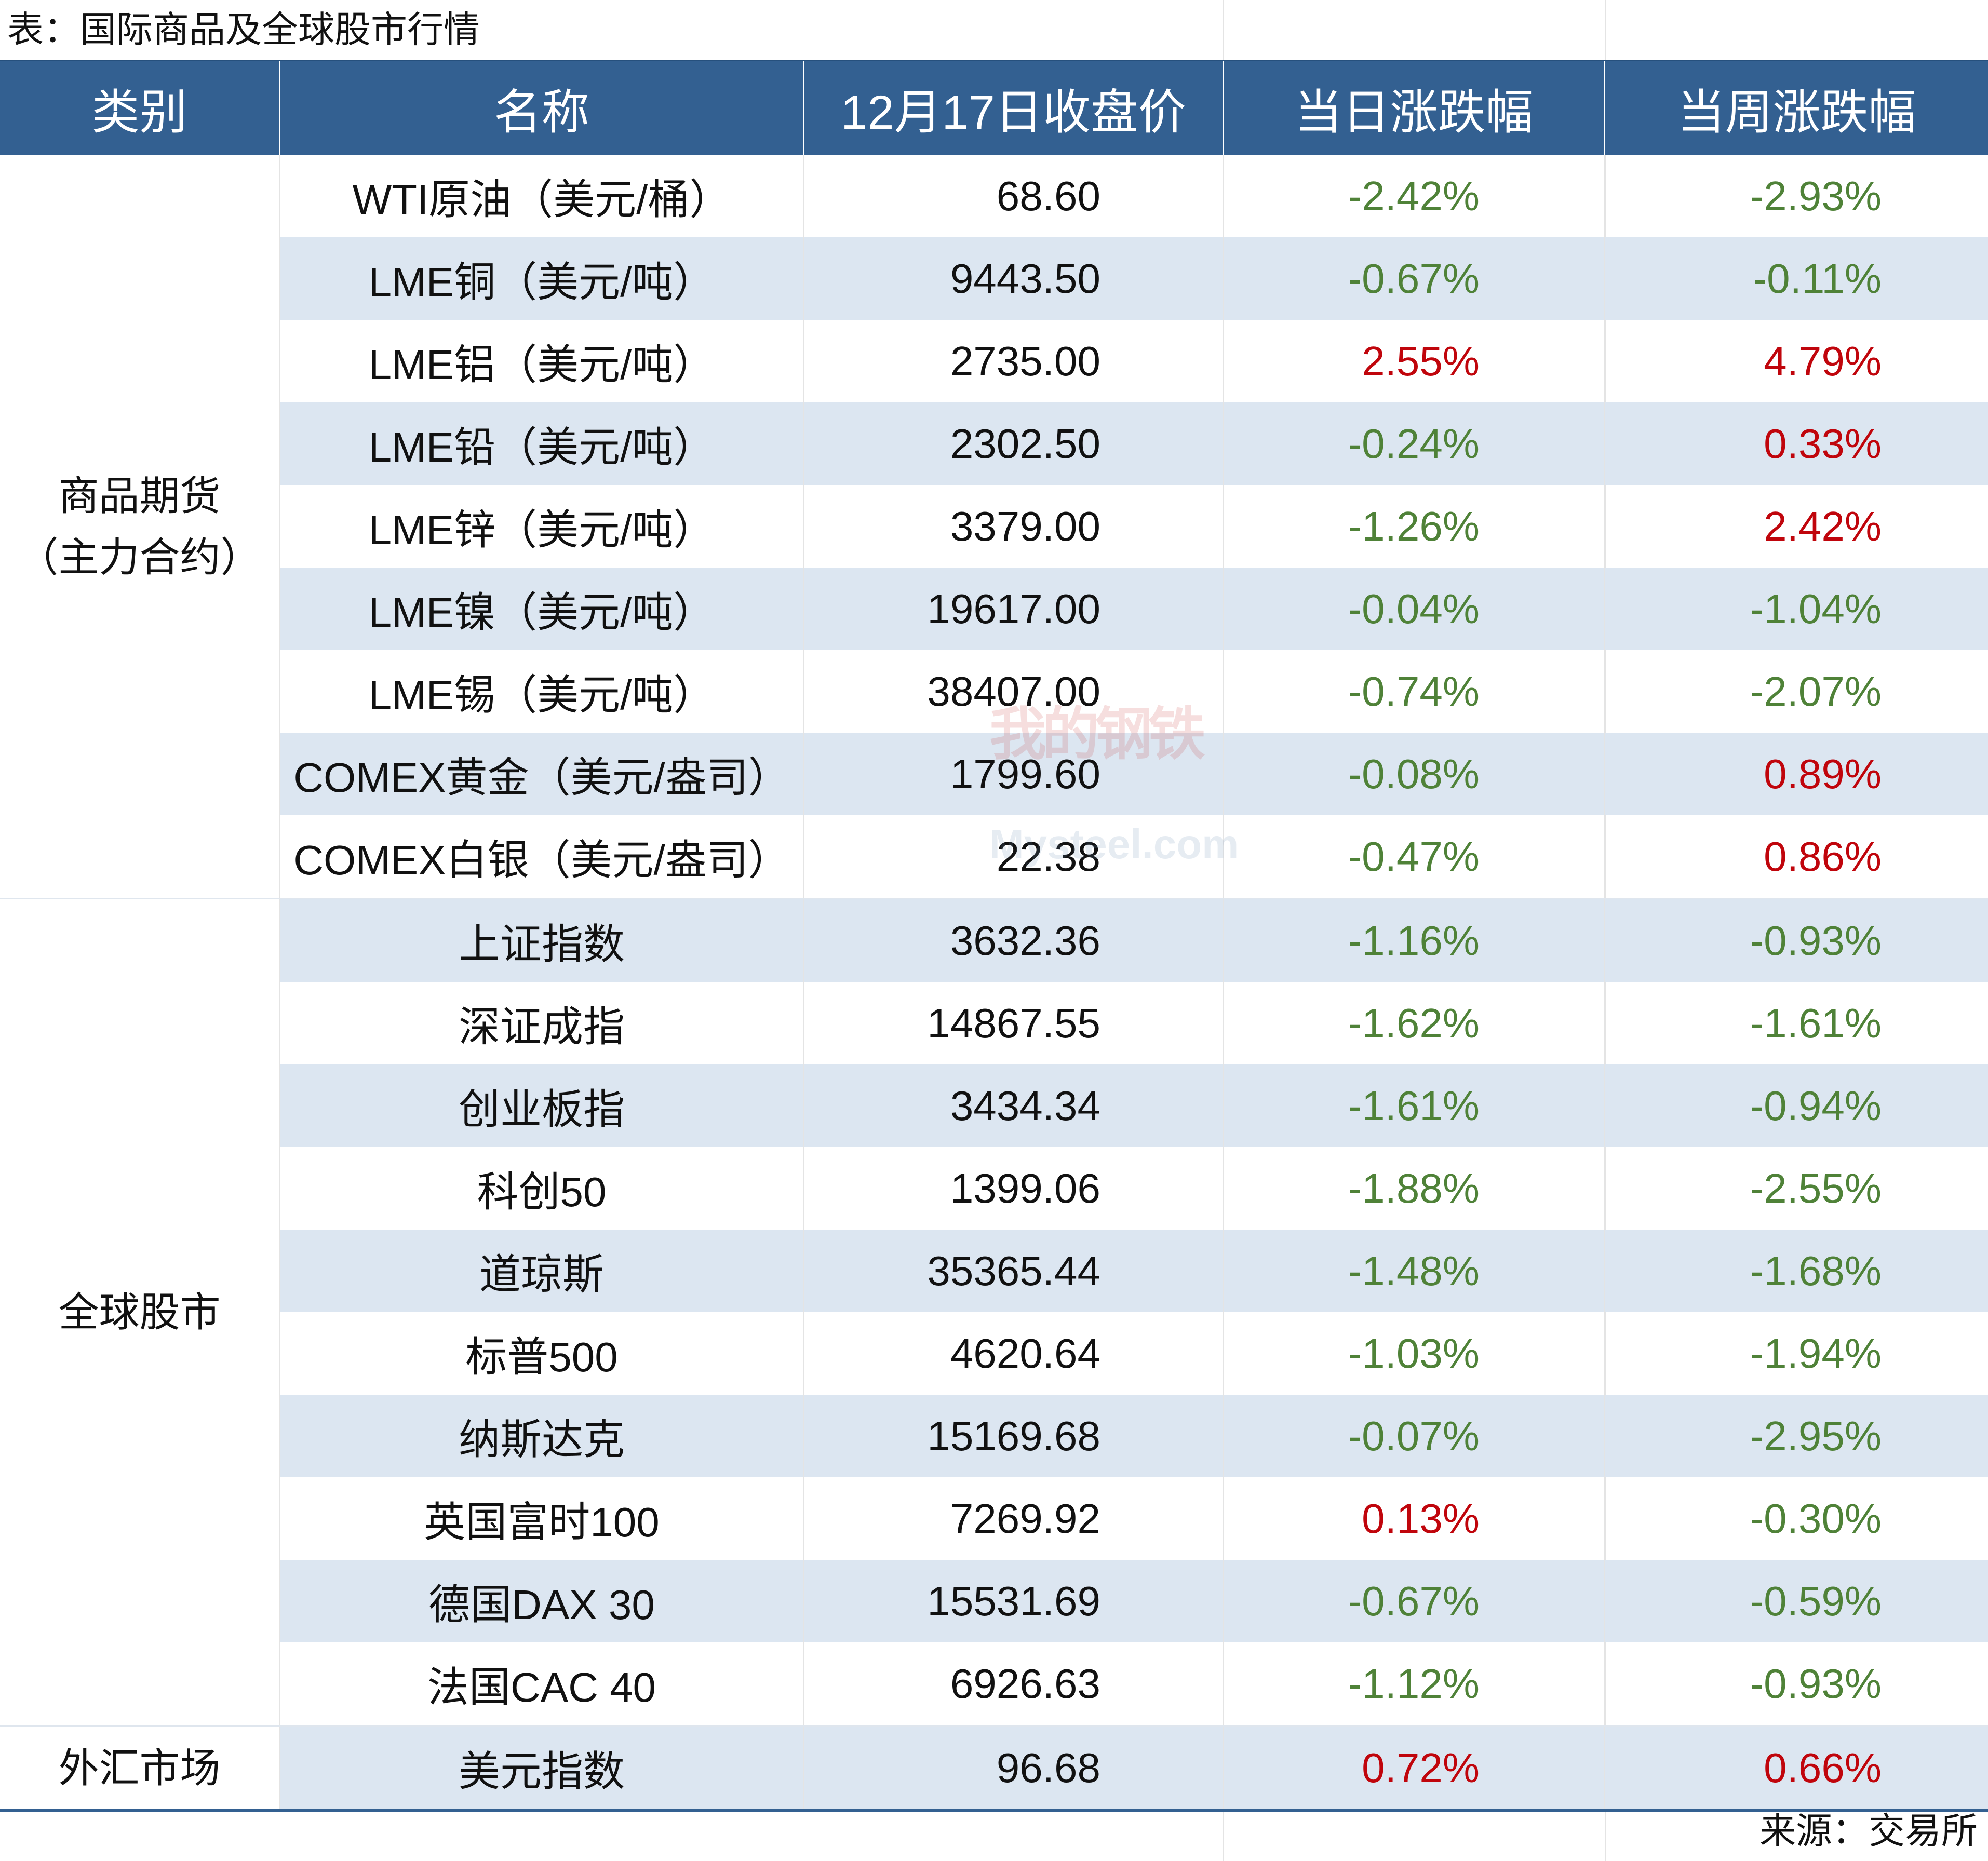  I want to click on week-change: 0.66%, so click(1796, 1768).